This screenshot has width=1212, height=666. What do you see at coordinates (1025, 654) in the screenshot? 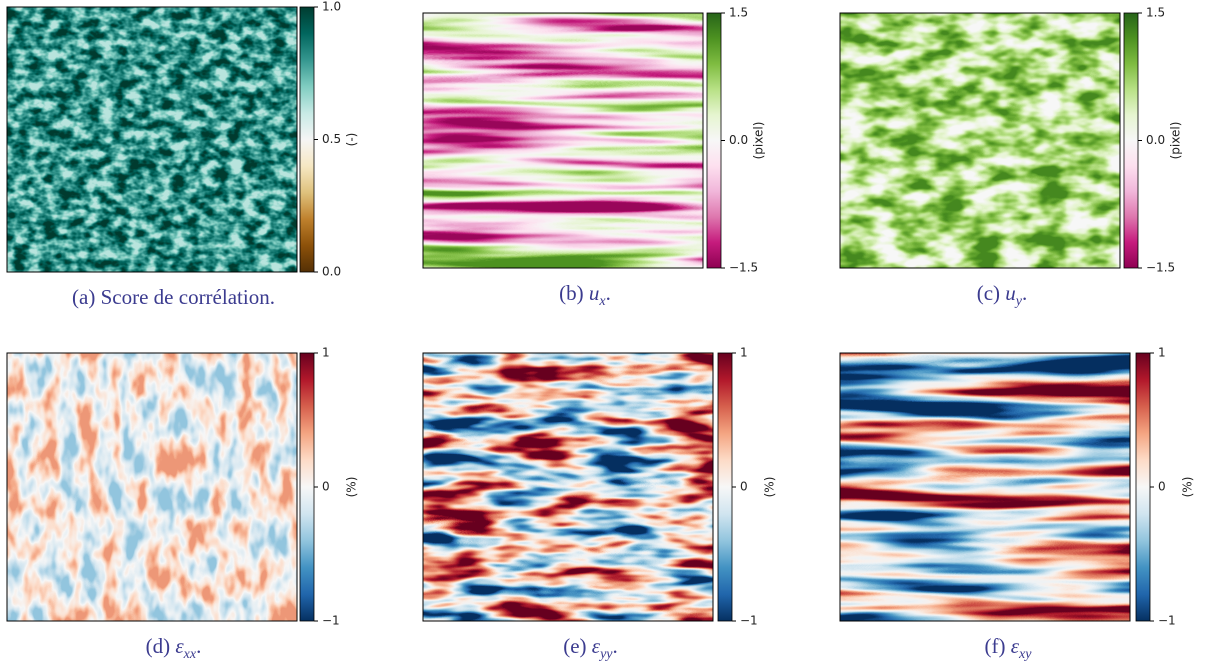
I see `caption-subscript: xy` at bounding box center [1025, 654].